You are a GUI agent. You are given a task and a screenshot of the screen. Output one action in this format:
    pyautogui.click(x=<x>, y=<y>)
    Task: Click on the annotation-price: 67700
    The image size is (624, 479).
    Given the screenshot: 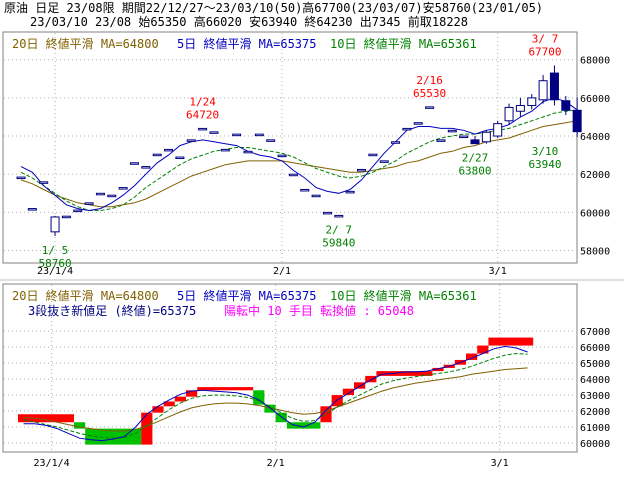 What is the action you would take?
    pyautogui.click(x=544, y=51)
    